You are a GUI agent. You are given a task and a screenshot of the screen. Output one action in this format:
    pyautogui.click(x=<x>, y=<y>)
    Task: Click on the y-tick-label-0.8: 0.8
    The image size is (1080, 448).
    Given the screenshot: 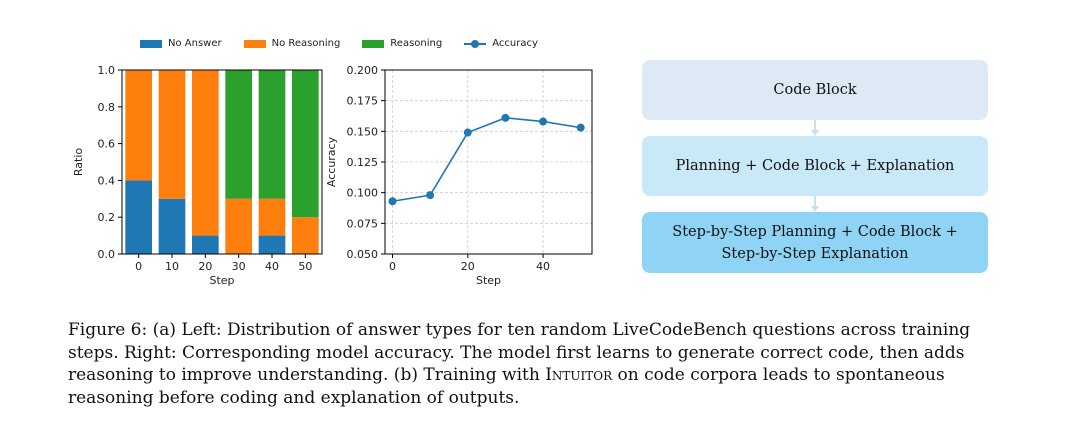 What is the action you would take?
    pyautogui.click(x=107, y=107)
    